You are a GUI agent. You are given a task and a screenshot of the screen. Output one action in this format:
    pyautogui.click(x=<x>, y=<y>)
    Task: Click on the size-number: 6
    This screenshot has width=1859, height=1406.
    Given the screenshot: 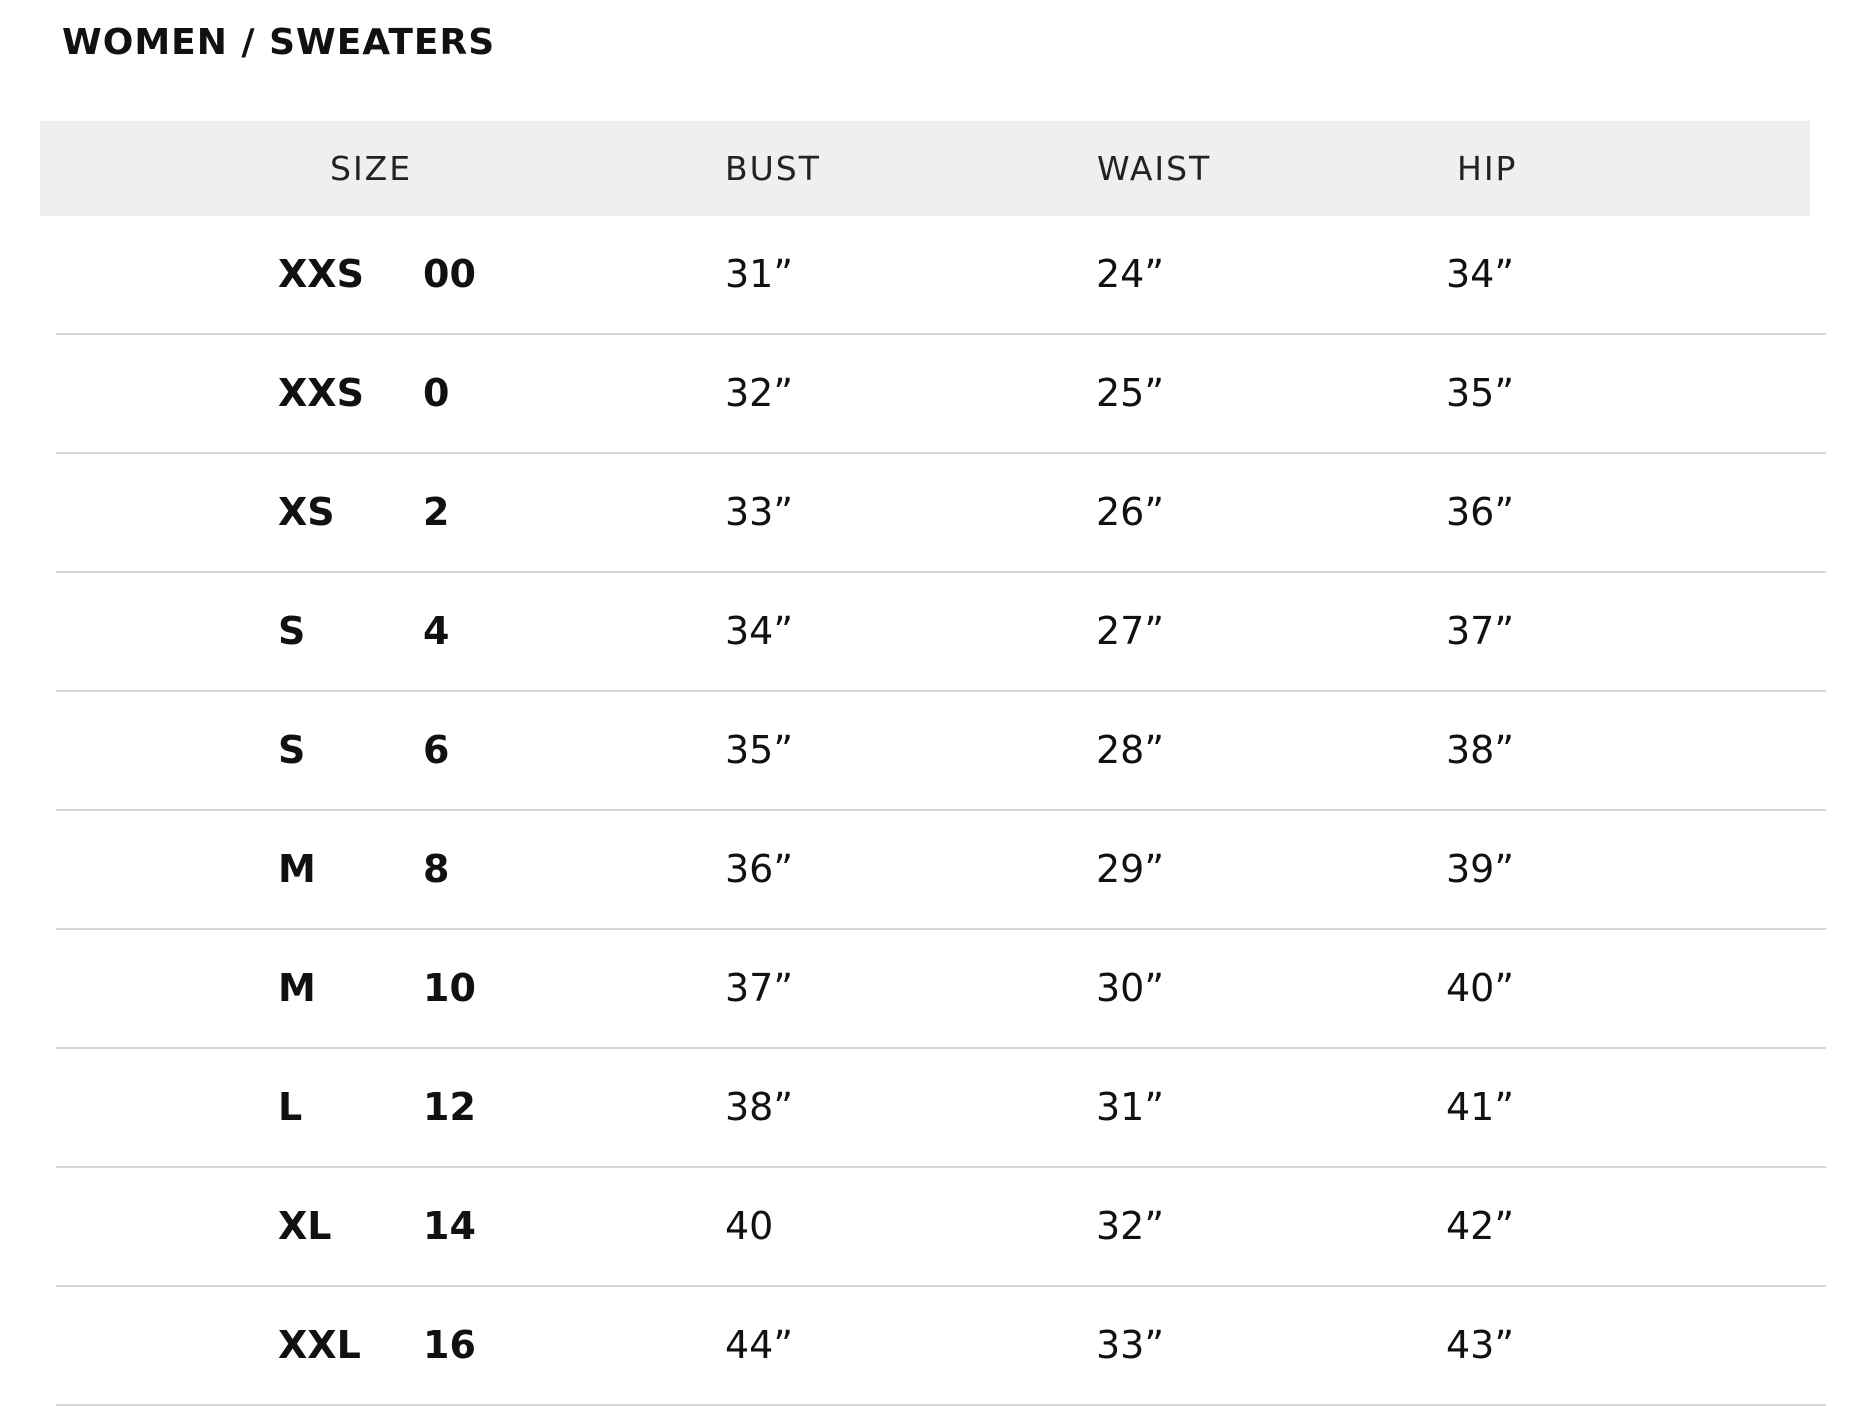 What is the action you would take?
    pyautogui.click(x=436, y=750)
    